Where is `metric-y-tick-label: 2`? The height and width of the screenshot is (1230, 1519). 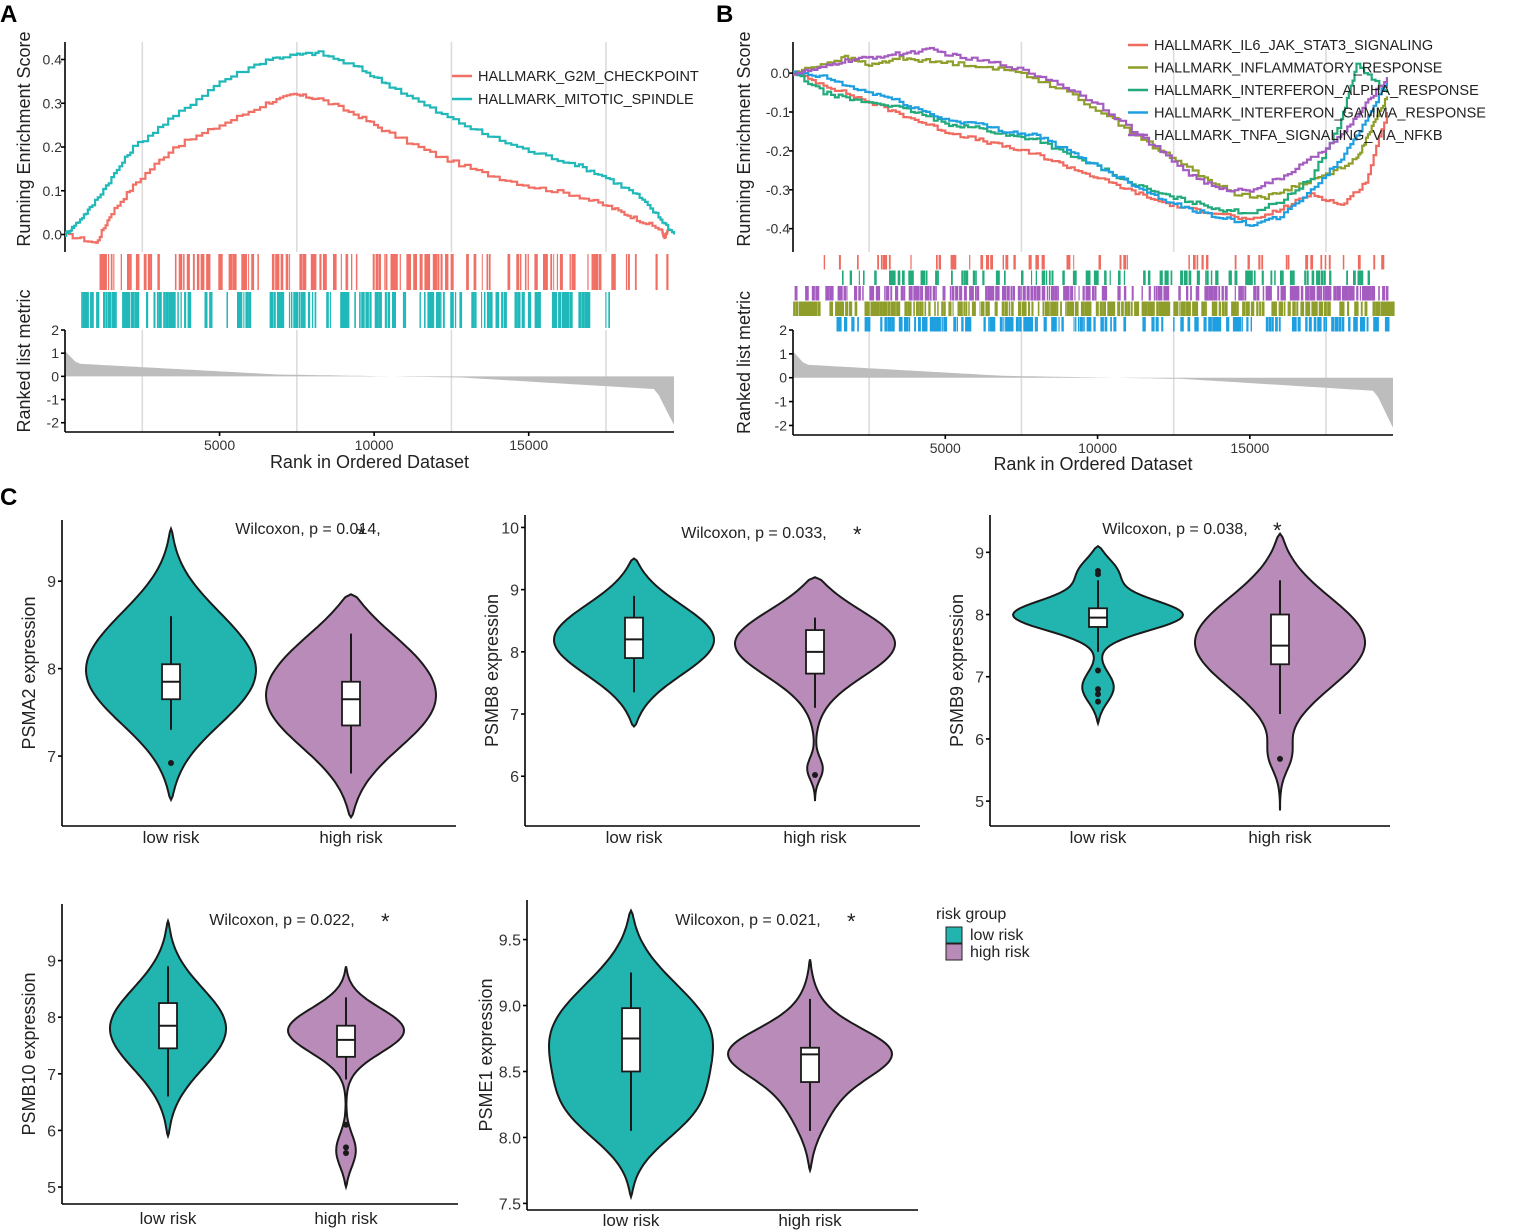 metric-y-tick-label: 2 is located at coordinates (55, 330).